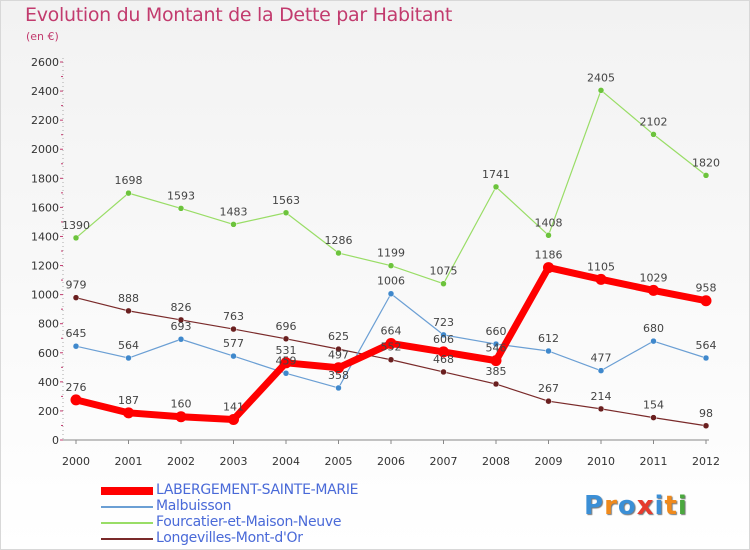 Image resolution: width=750 pixels, height=550 pixels. Describe the element at coordinates (496, 461) in the screenshot. I see `x-tick-label: 2008` at that location.